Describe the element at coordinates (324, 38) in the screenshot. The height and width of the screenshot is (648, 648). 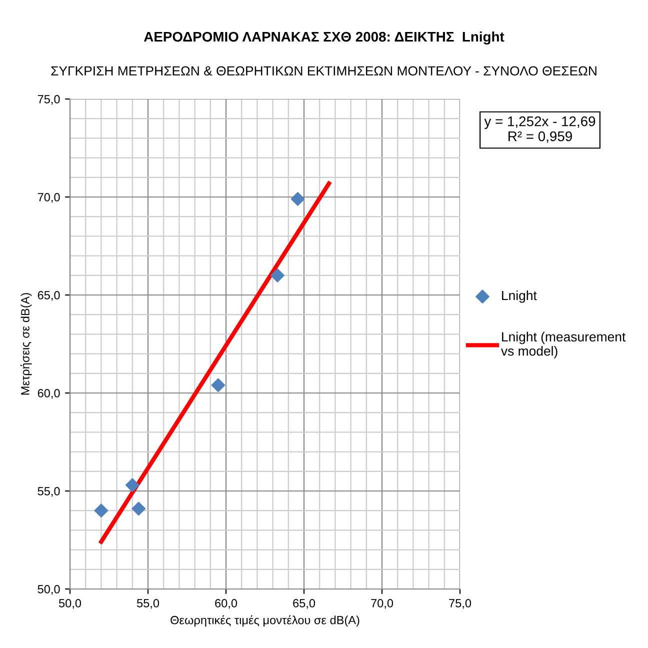
I see `chart-title: ΑΕΡΟΔΡΟΜΙΟ ΛΑΡΝΑΚΑΣ ΣΧΘ 2008: ΔΕΙΚΤΗΣ Lnight` at that location.